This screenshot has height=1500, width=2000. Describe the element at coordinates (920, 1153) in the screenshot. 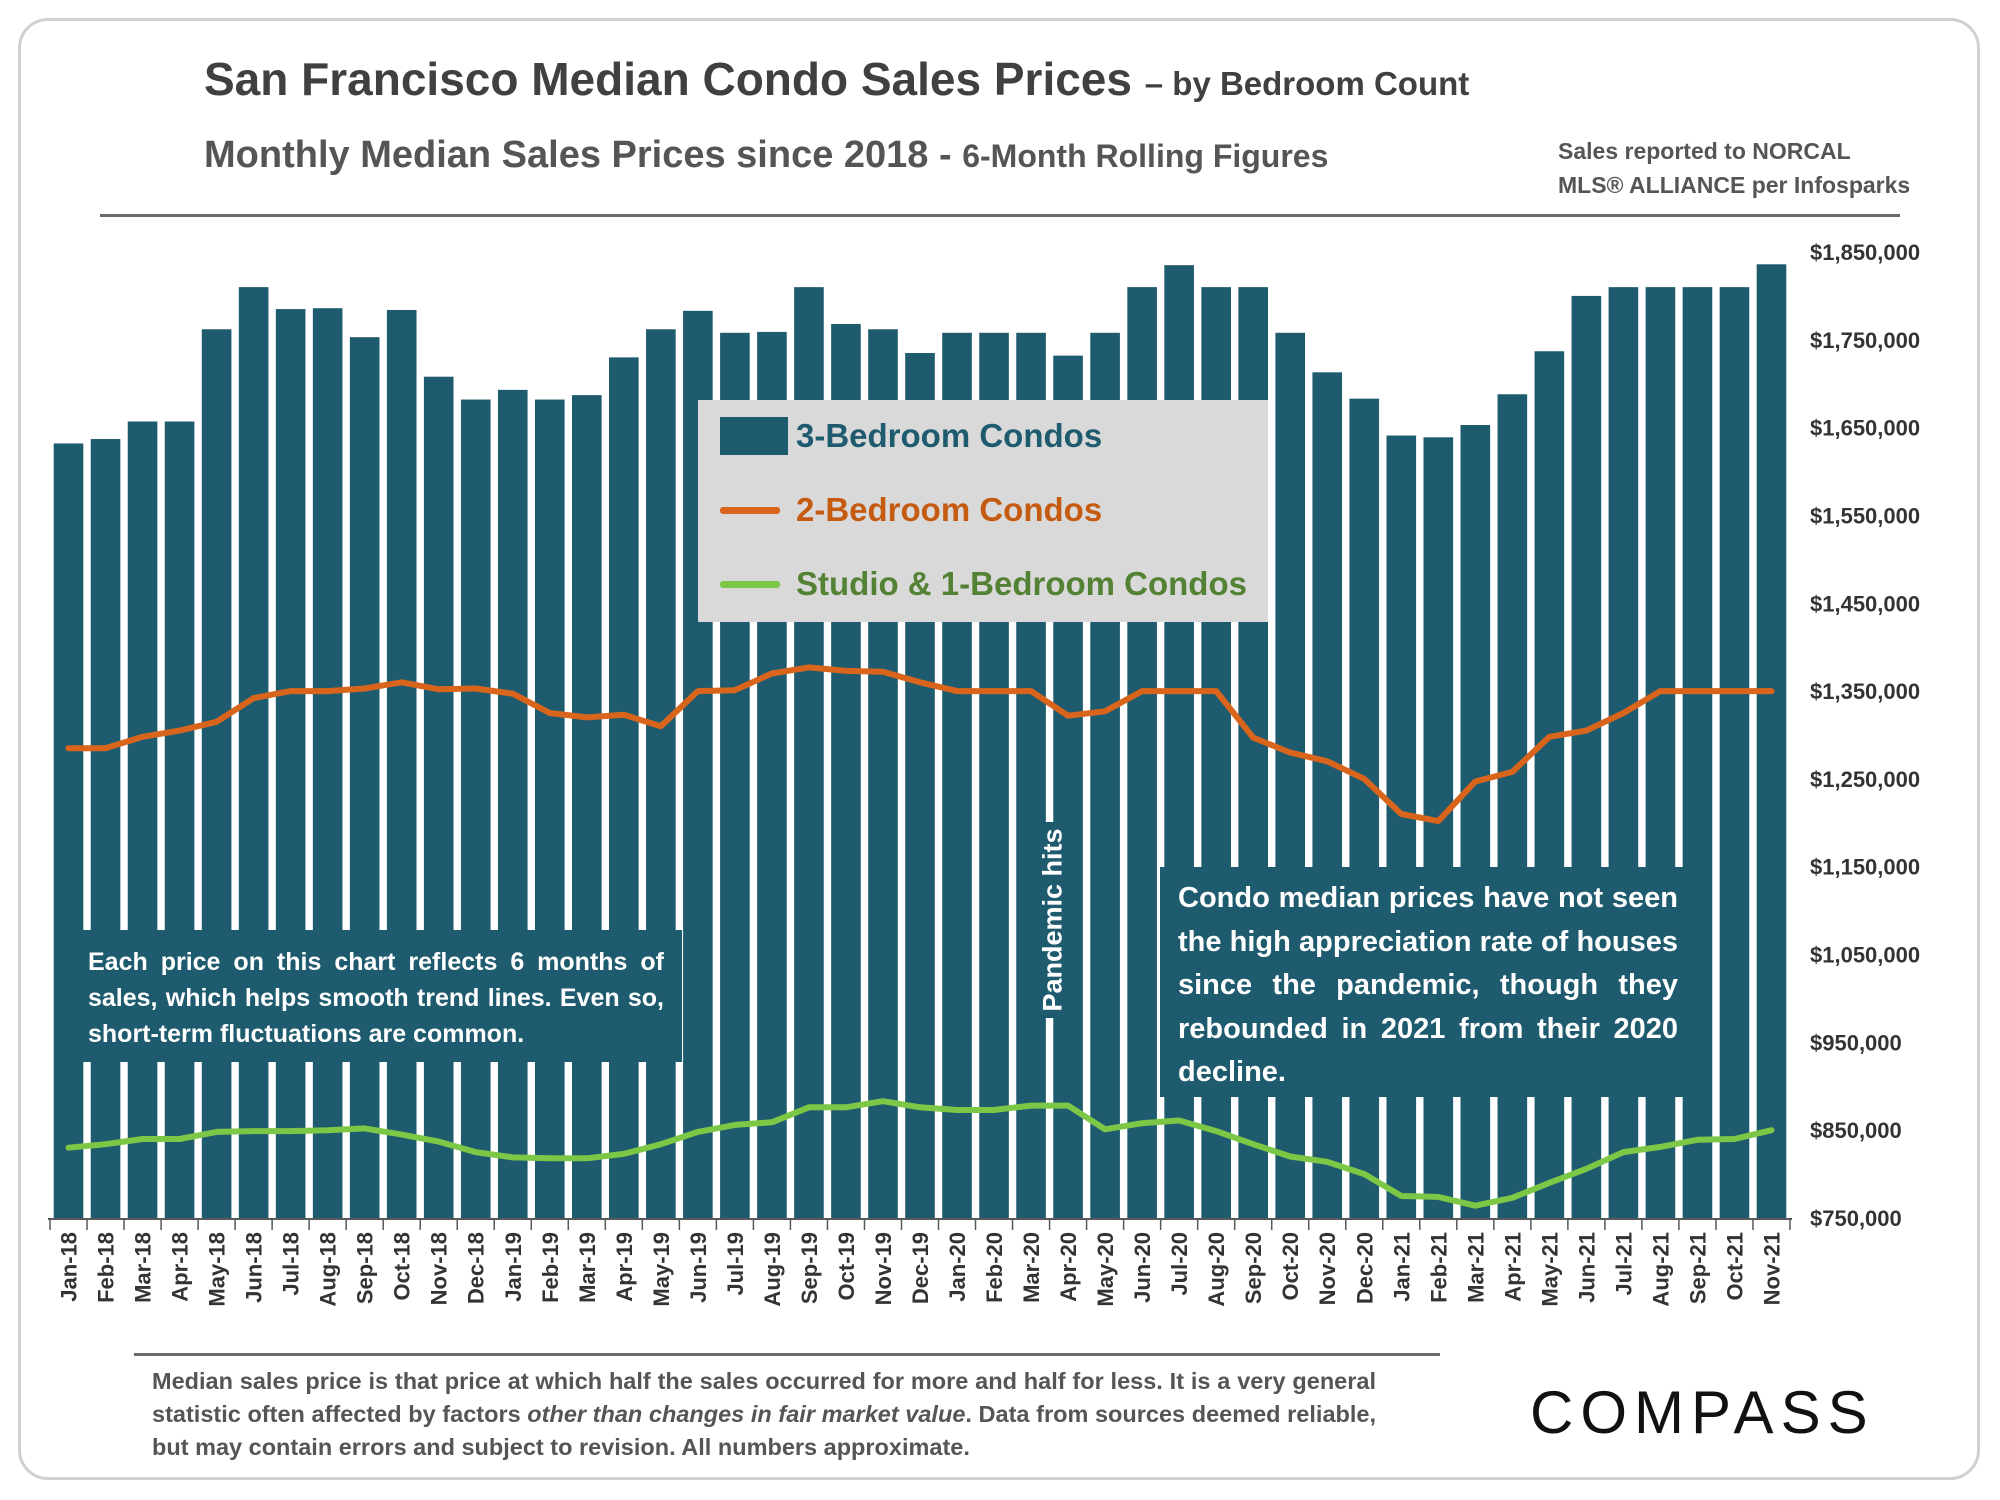

I see `line-studio-1-bedroom` at that location.